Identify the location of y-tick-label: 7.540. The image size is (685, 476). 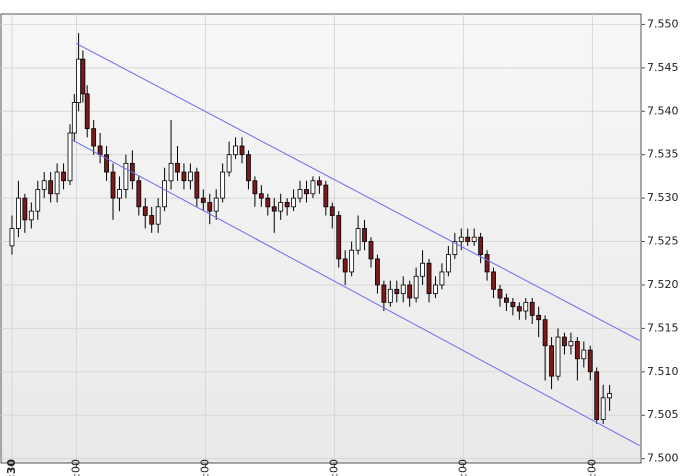
(663, 110).